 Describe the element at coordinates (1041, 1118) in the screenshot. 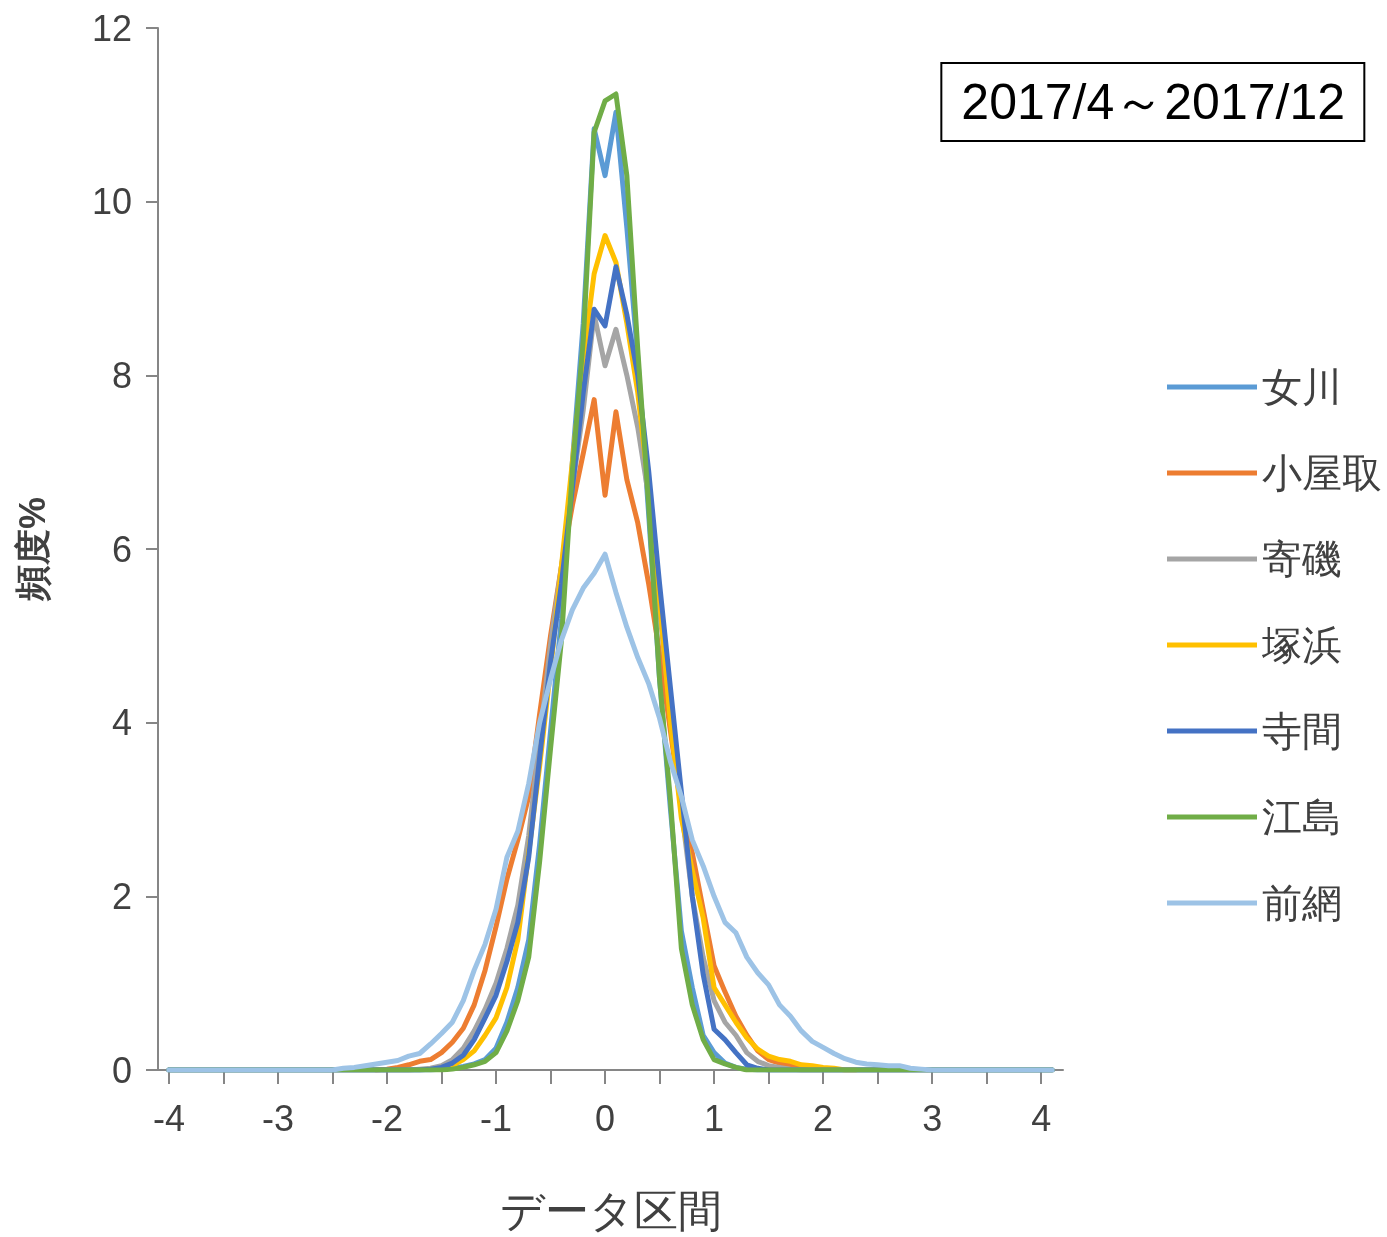

I see `x-tick-label: 4` at that location.